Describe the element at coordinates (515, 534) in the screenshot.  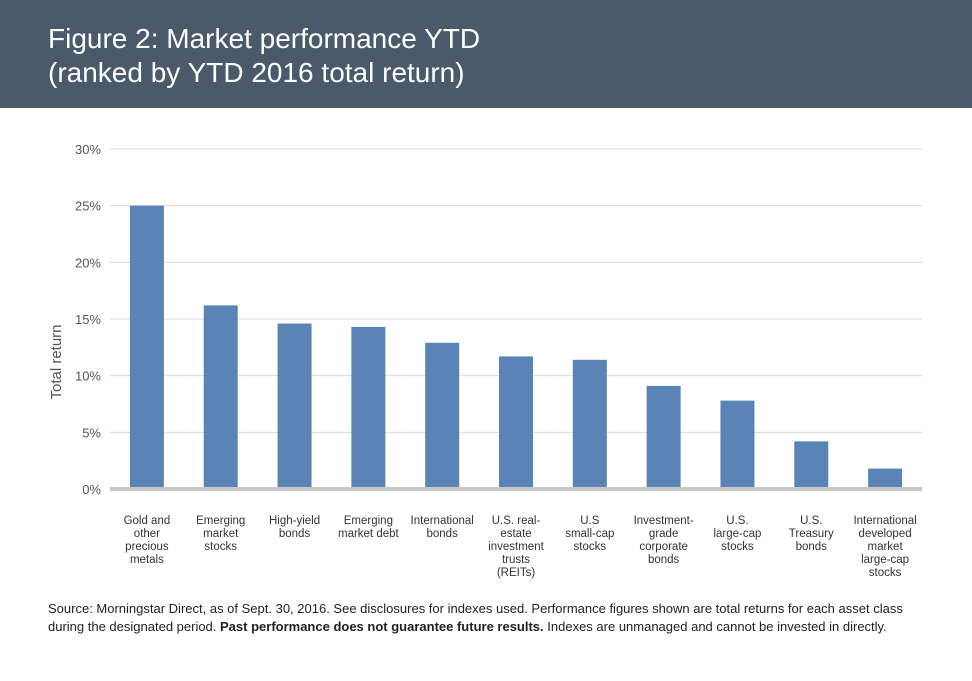
I see `x-category-label-line: estate` at that location.